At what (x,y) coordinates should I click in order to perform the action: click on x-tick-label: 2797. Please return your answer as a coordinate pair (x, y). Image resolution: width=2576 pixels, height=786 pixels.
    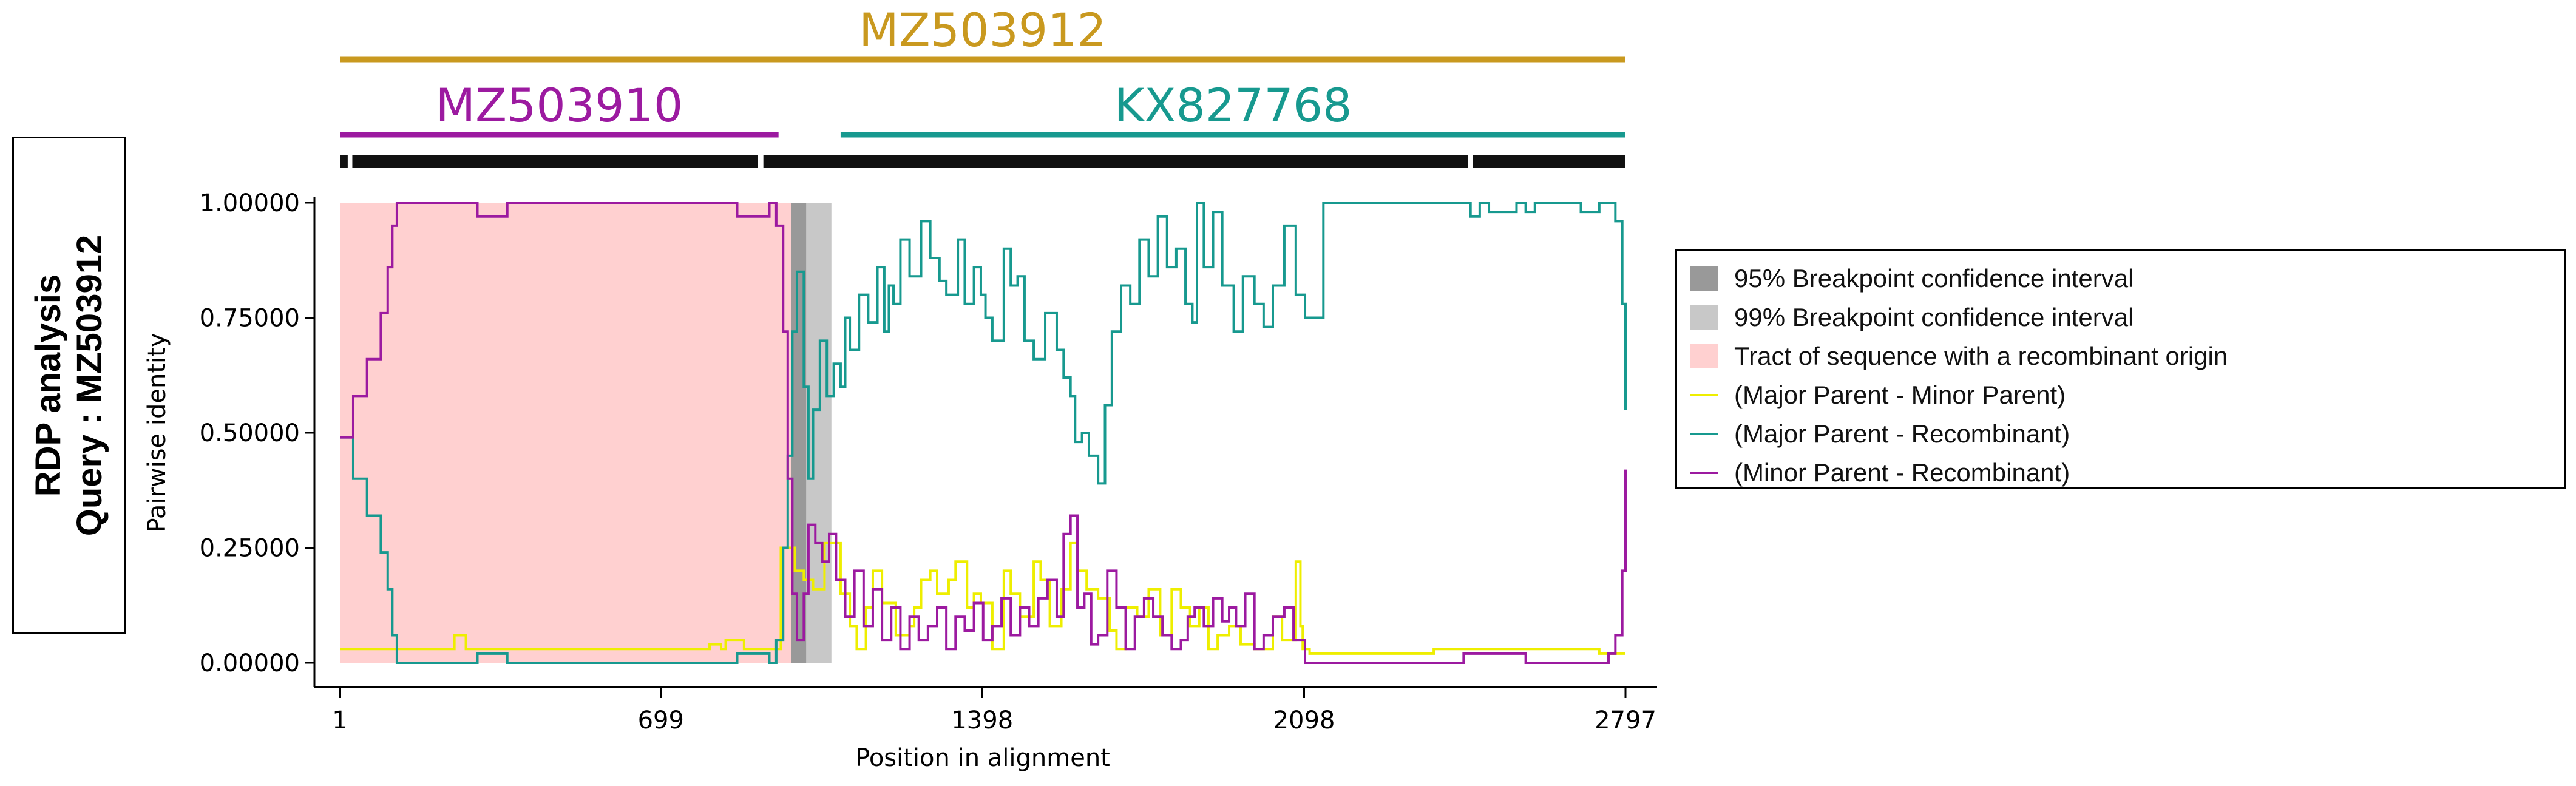
    Looking at the image, I should click on (1626, 720).